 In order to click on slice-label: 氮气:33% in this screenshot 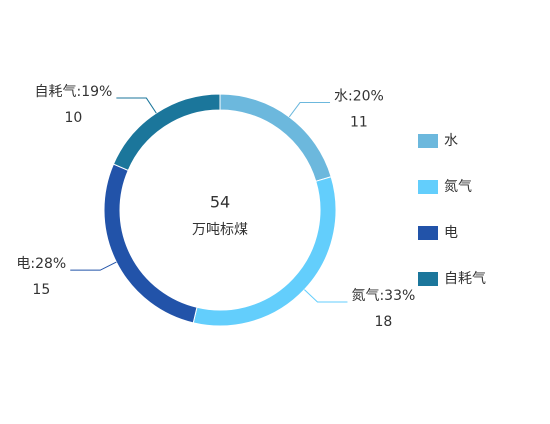, I will do `click(383, 296)`.